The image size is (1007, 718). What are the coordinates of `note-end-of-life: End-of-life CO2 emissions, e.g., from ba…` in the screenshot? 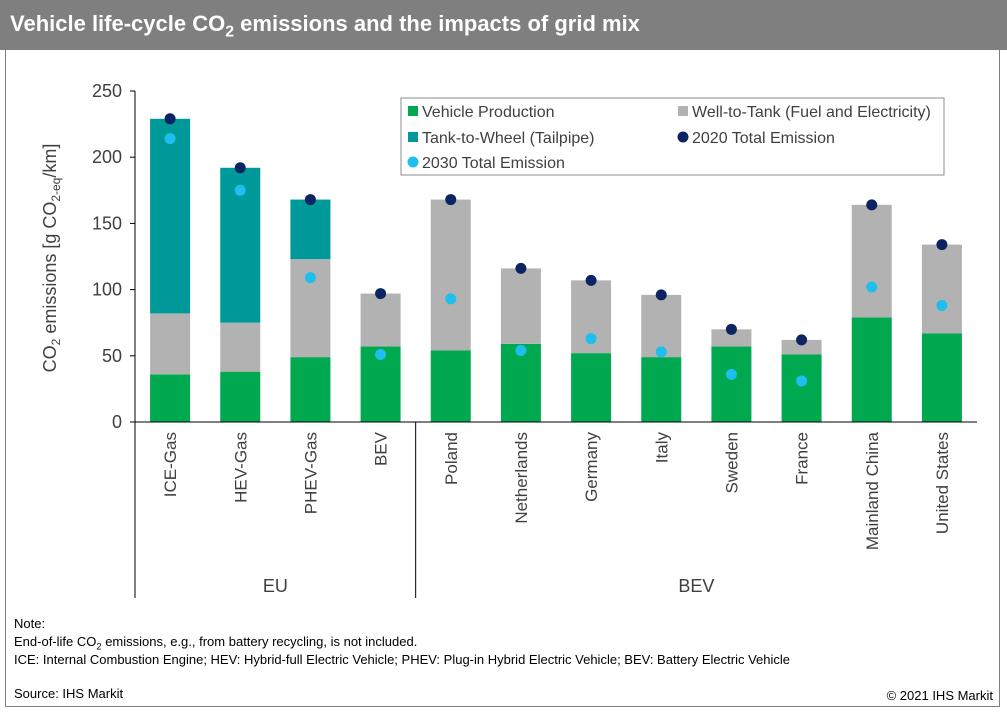 It's located at (216, 643).